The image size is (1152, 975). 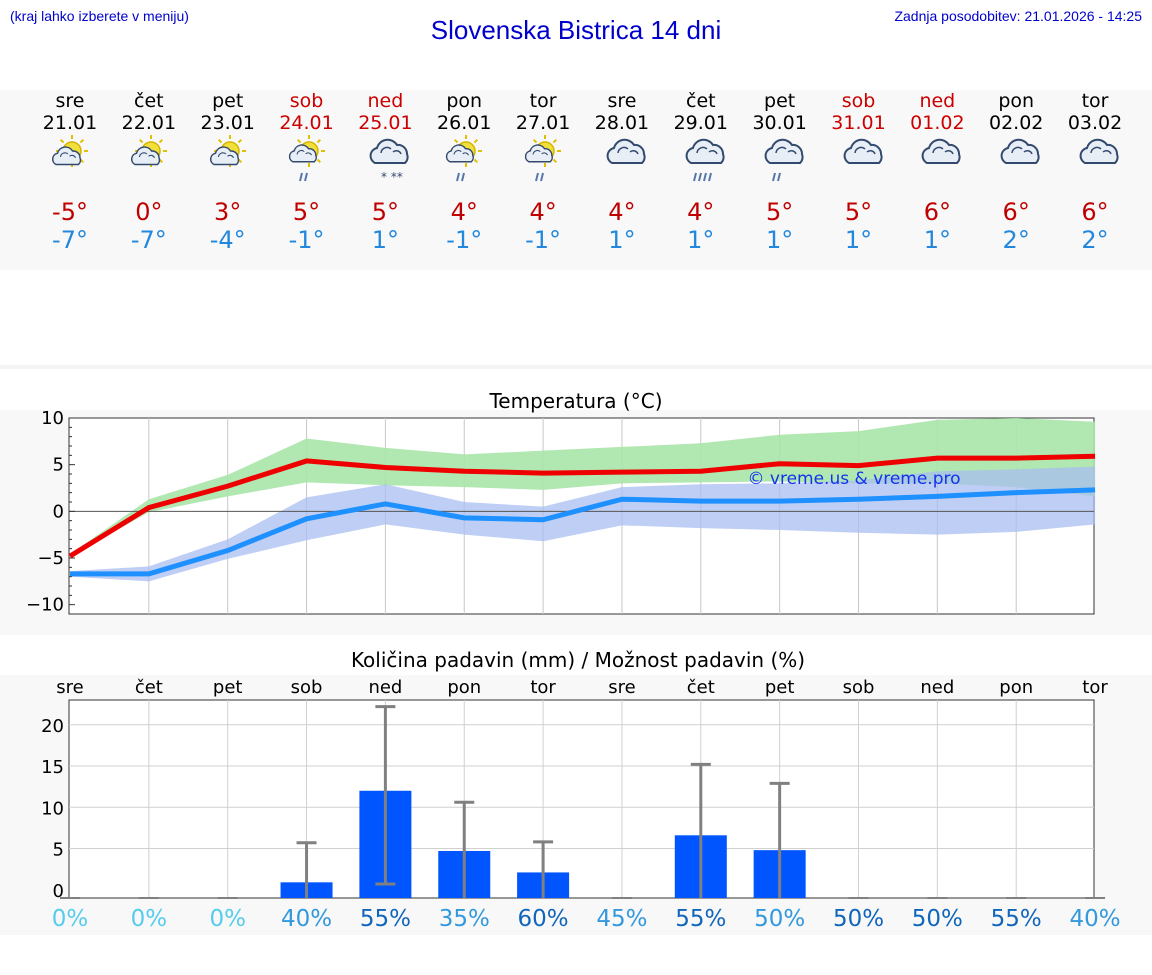 What do you see at coordinates (390, 160) in the screenshot?
I see `cloud-snow-icon: * **` at bounding box center [390, 160].